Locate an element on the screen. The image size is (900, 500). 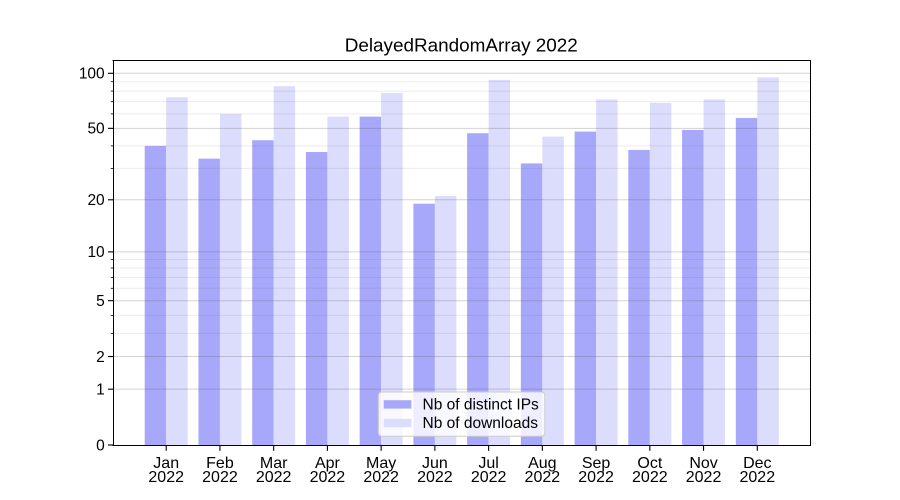
svg-text: Nov is located at coordinates (703, 463).